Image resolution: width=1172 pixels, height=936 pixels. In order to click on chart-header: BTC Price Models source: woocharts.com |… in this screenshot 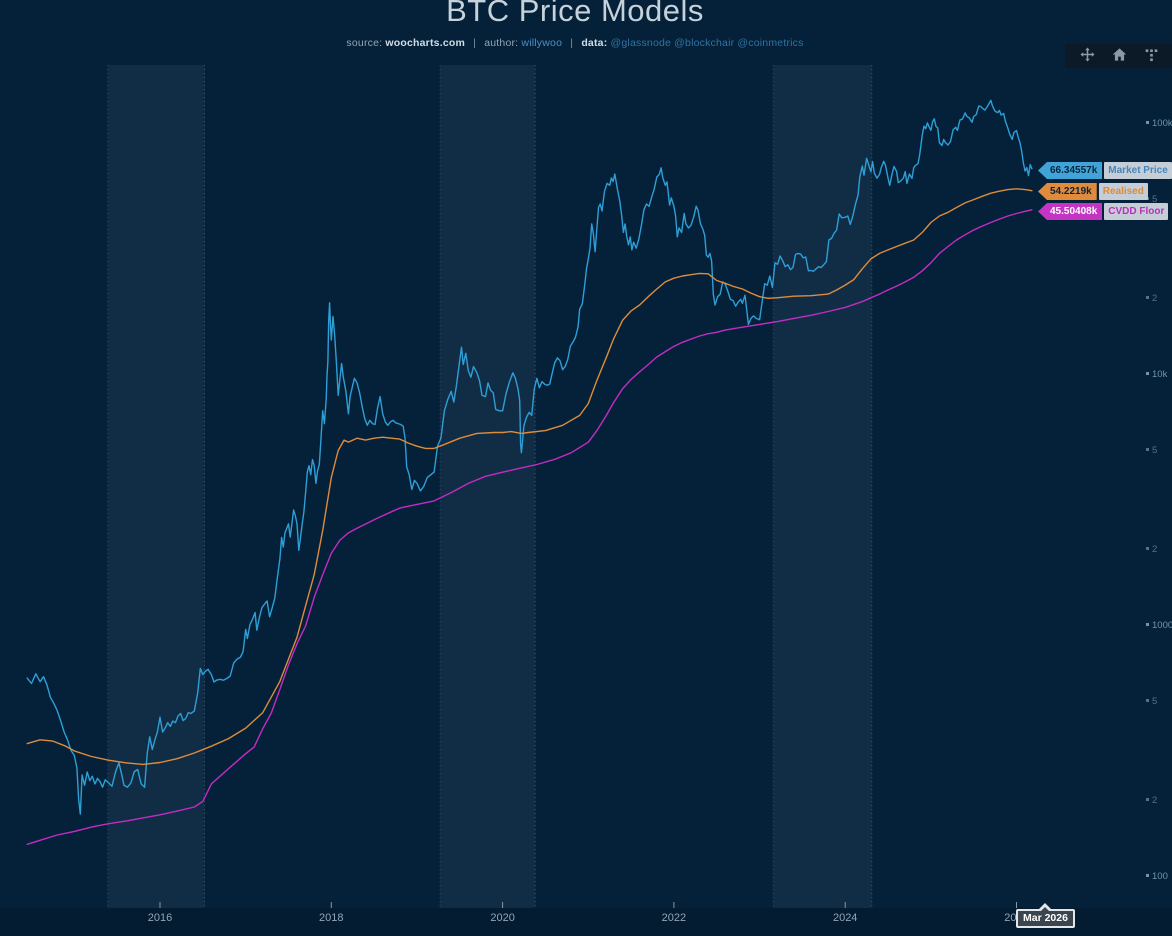, I will do `click(575, 24)`.